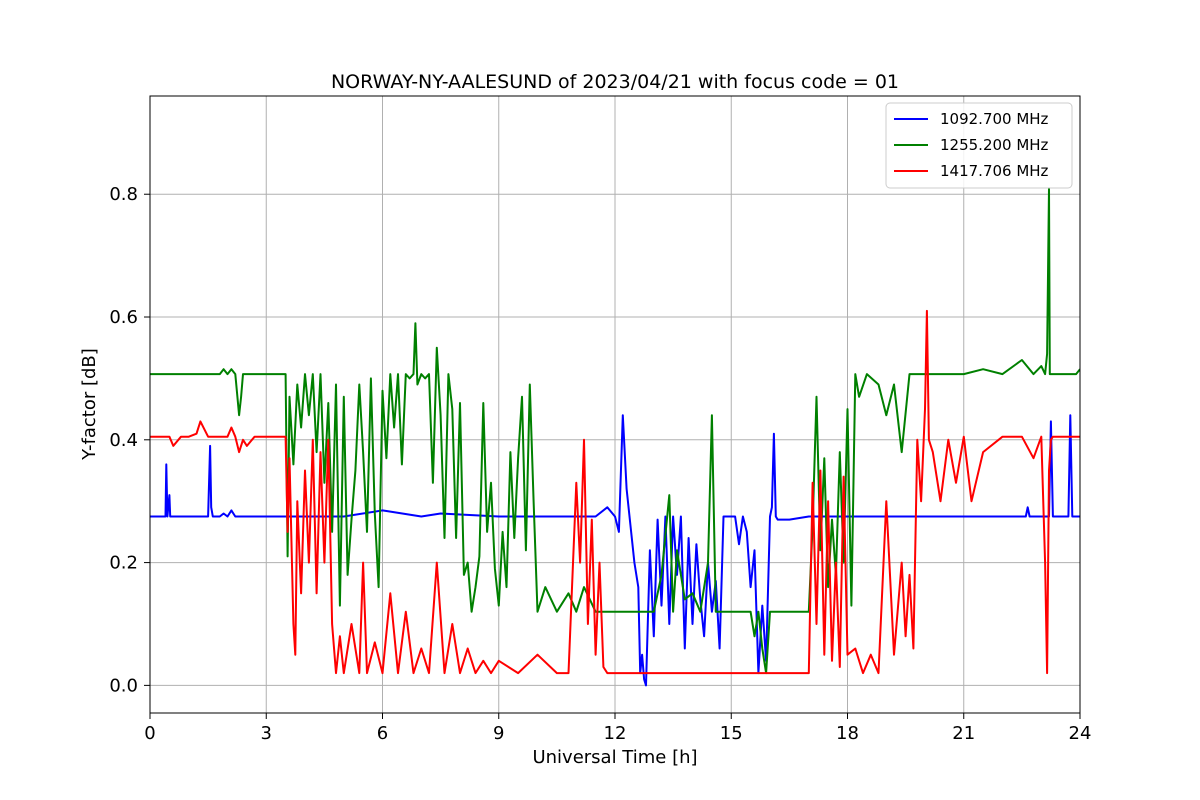 This screenshot has width=1200, height=800. I want to click on y-tick-label: 0.0, so click(123, 685).